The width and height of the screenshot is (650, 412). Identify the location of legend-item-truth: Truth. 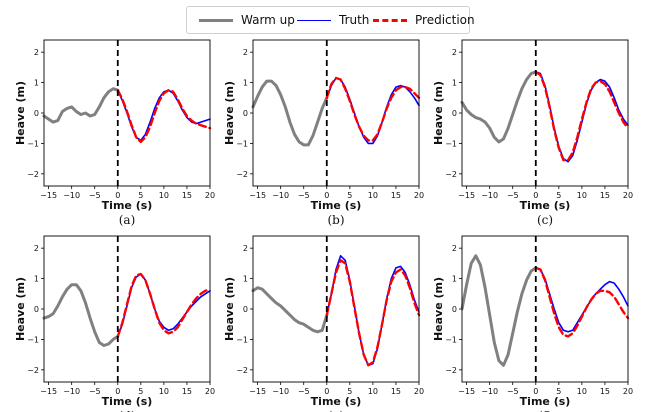
(333, 20).